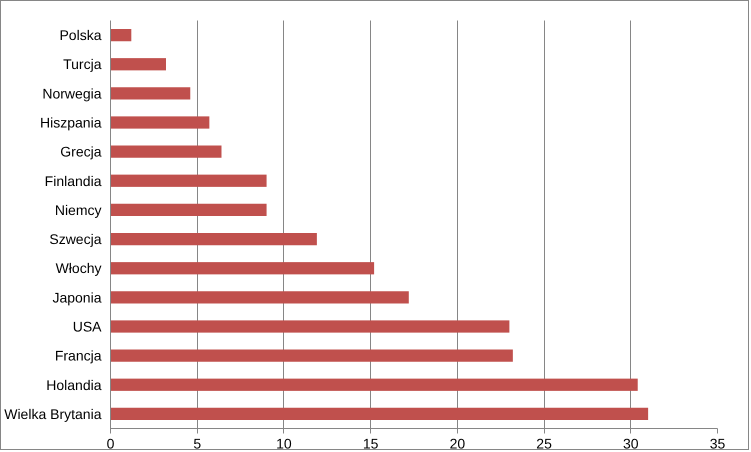 The height and width of the screenshot is (452, 751). I want to click on y-tick-label: Japonia, so click(77, 297).